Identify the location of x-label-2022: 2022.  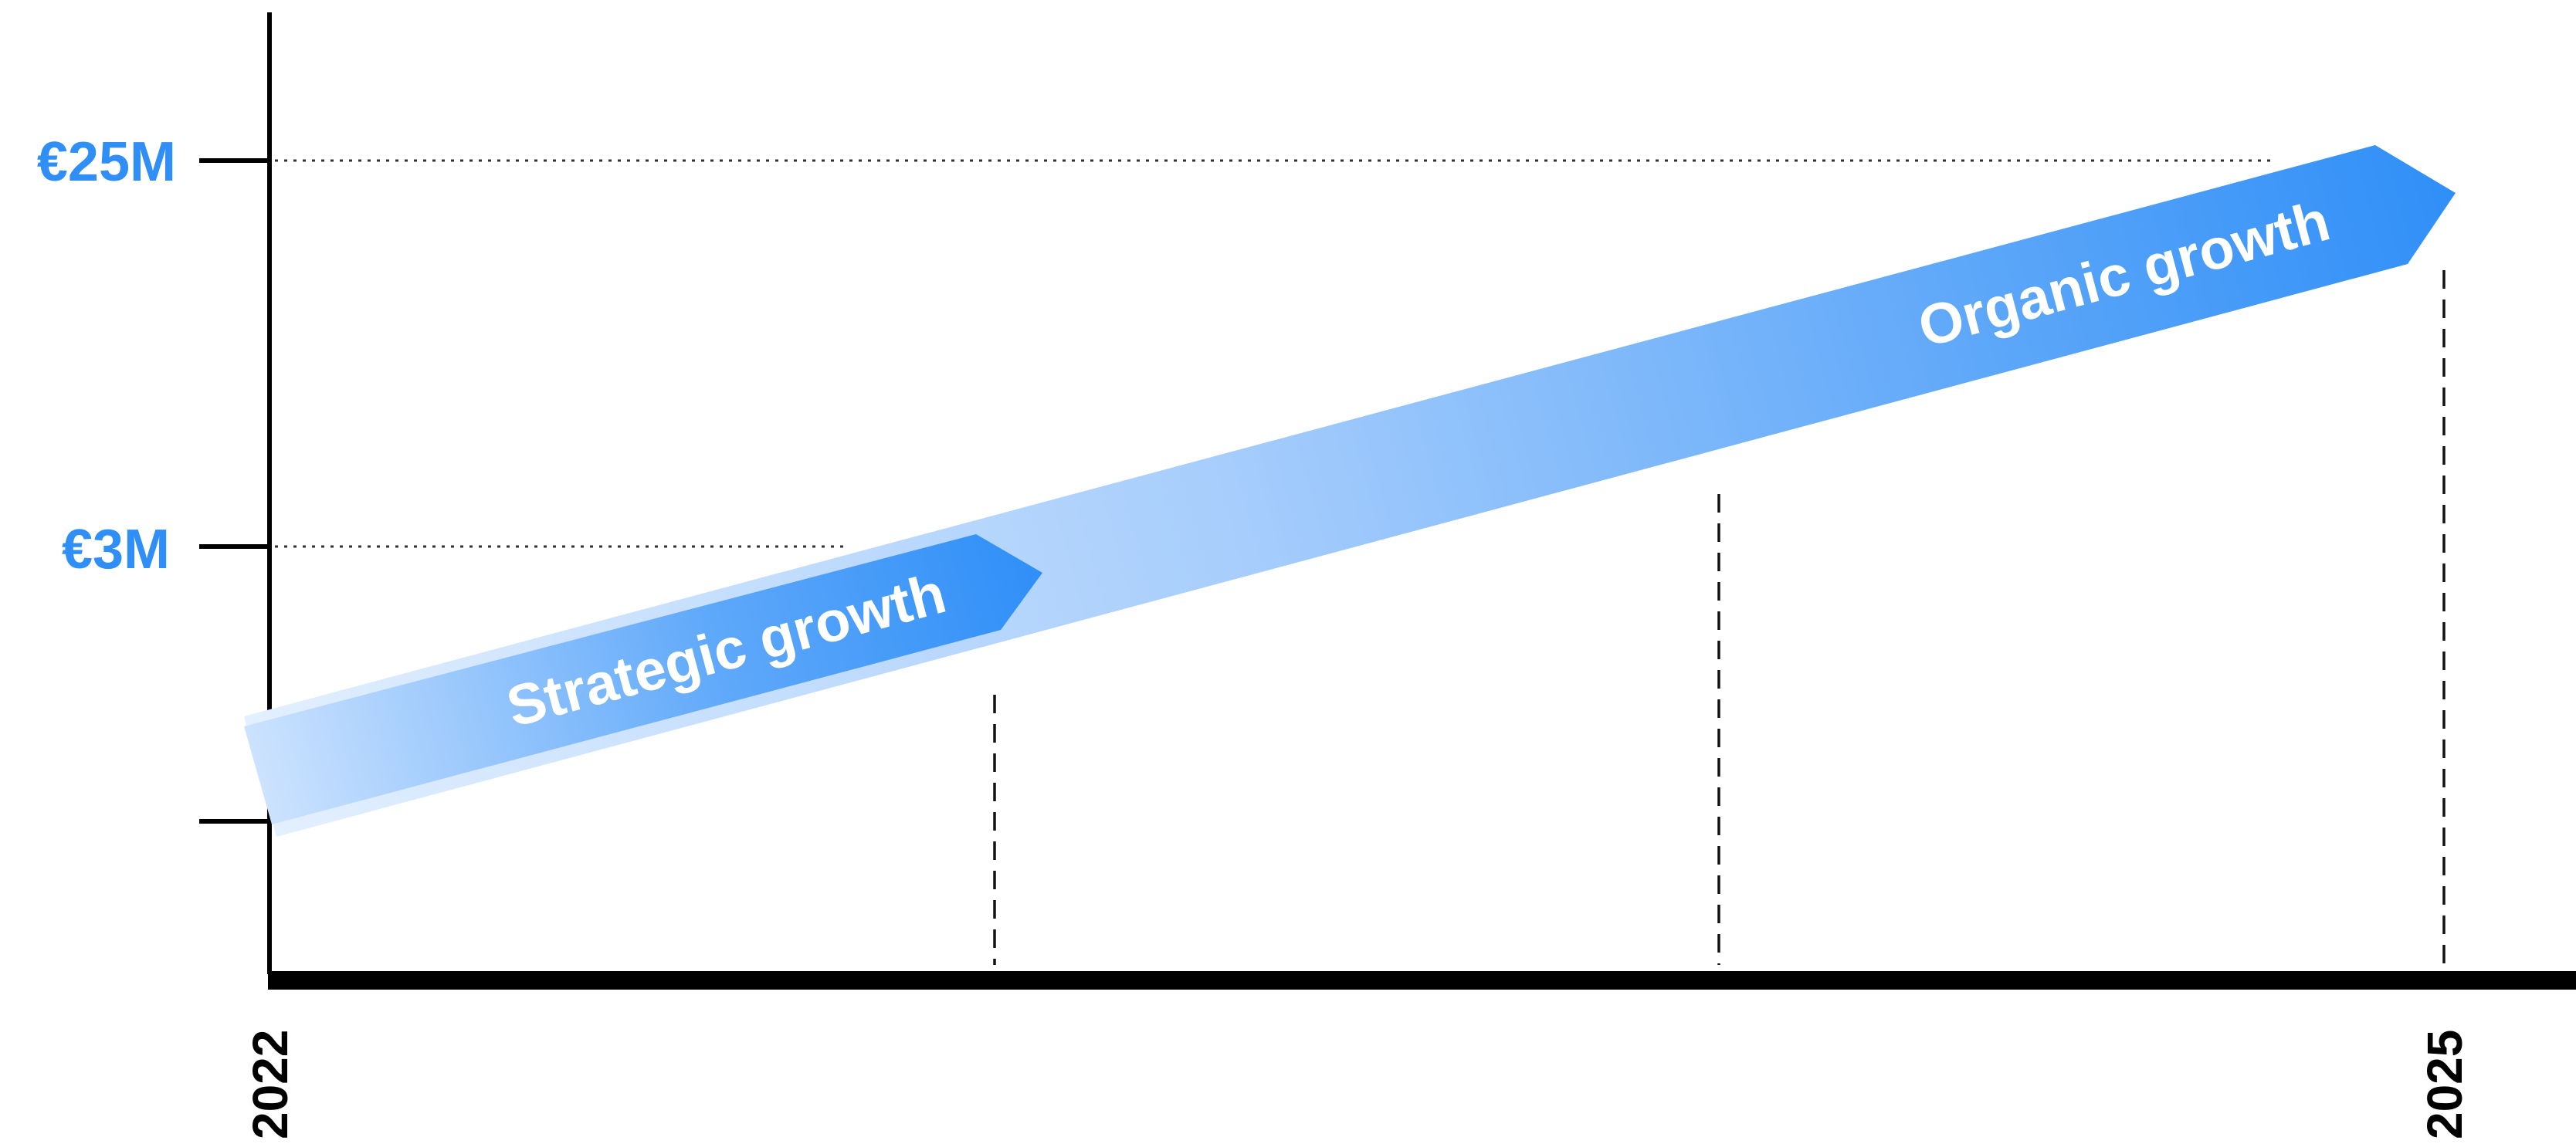
(270, 1084).